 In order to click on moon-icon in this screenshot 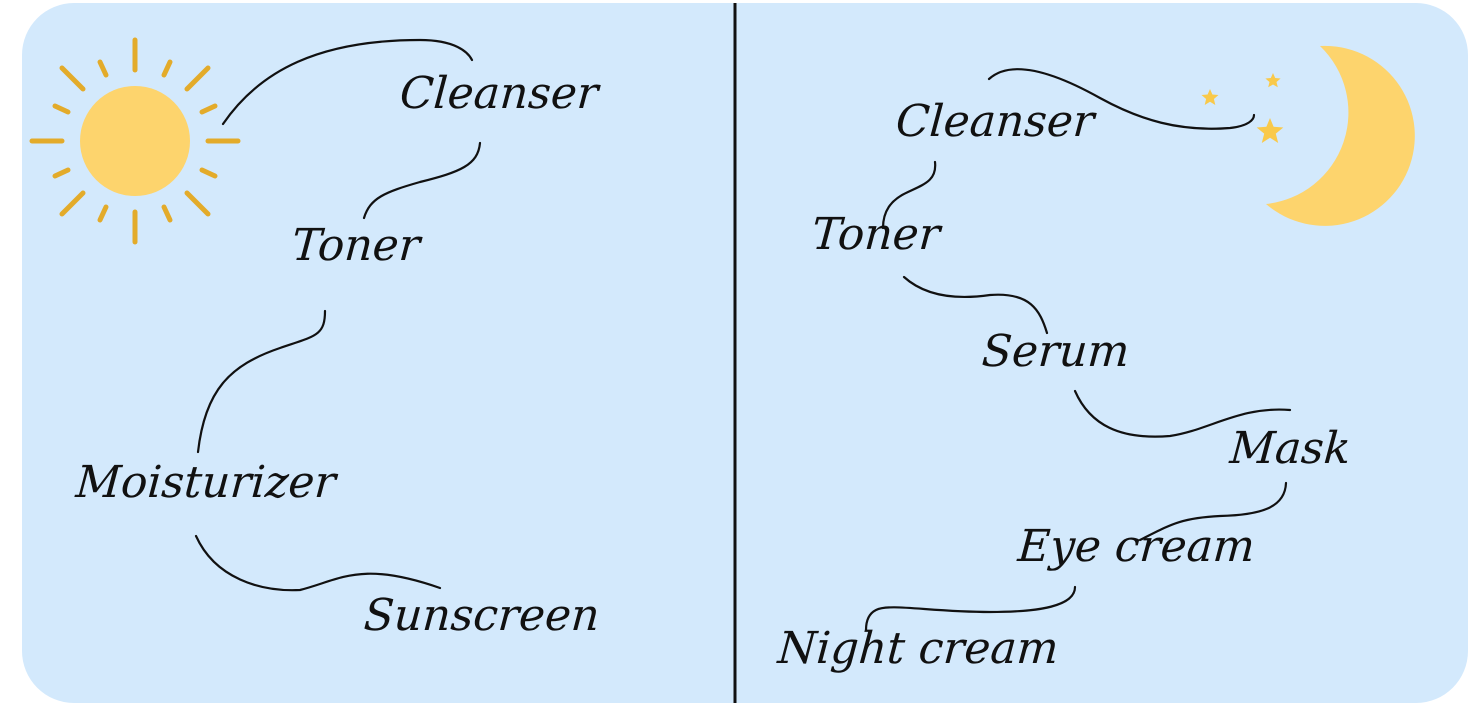, I will do `click(1340, 135)`.